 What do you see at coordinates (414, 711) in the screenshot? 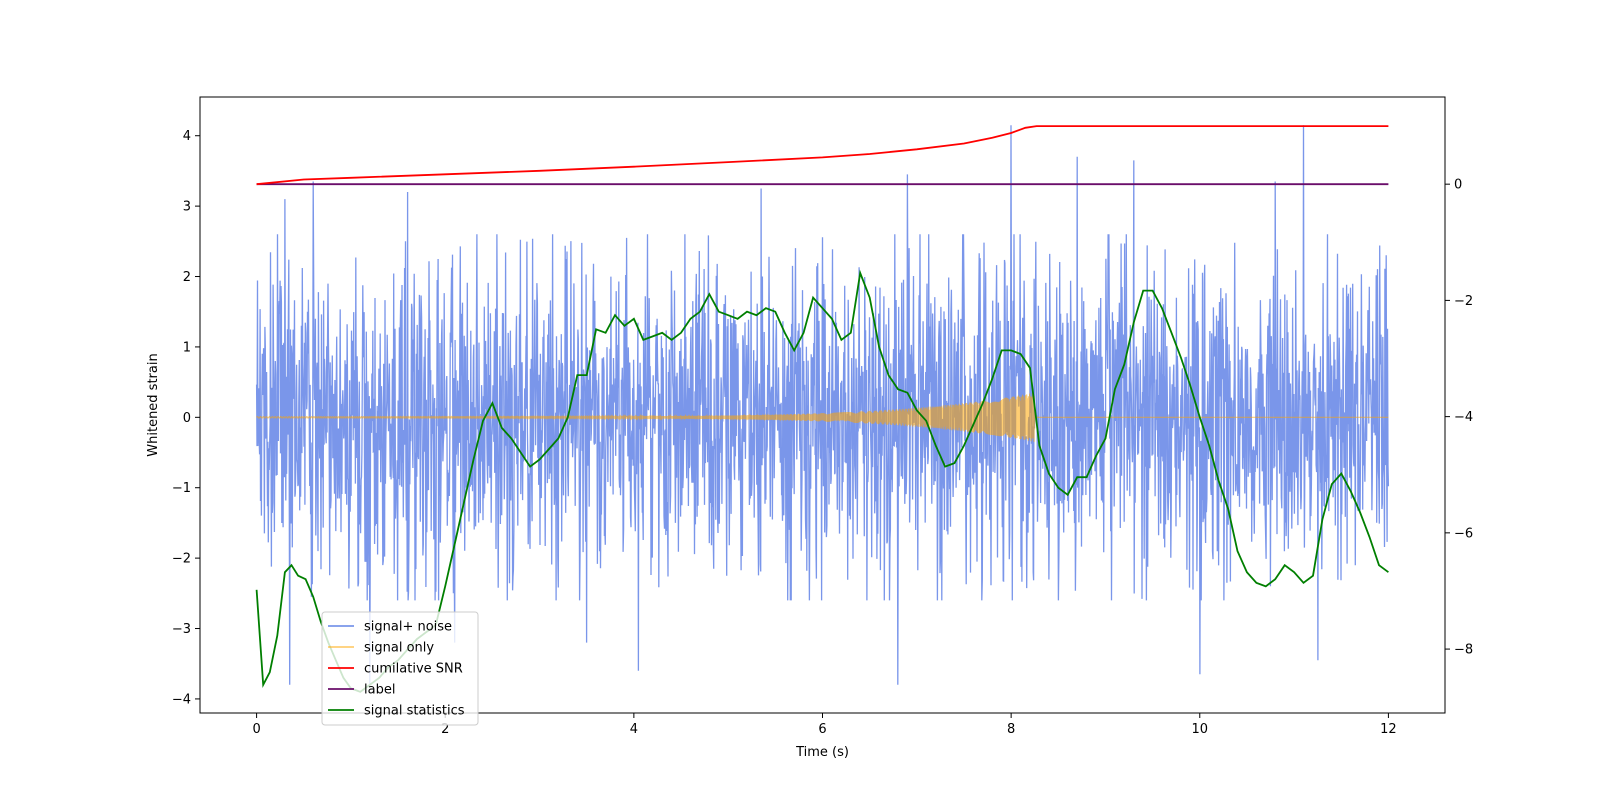
I see `legend-label: signal statistics` at bounding box center [414, 711].